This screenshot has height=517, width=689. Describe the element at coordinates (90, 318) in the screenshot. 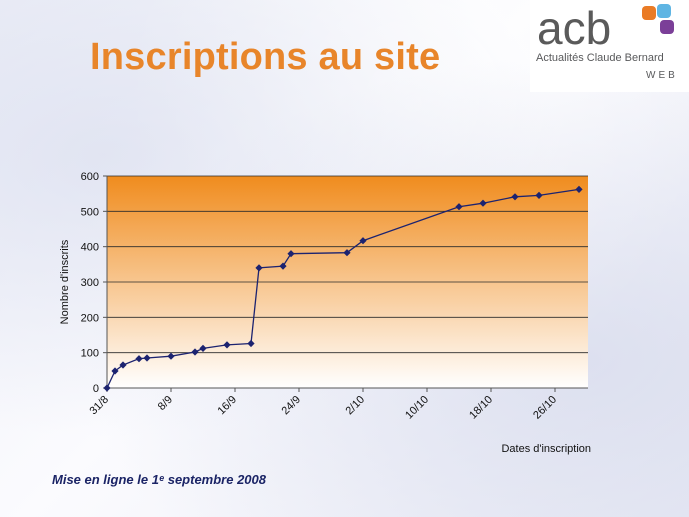

I see `y-tick-label-200: 200` at that location.